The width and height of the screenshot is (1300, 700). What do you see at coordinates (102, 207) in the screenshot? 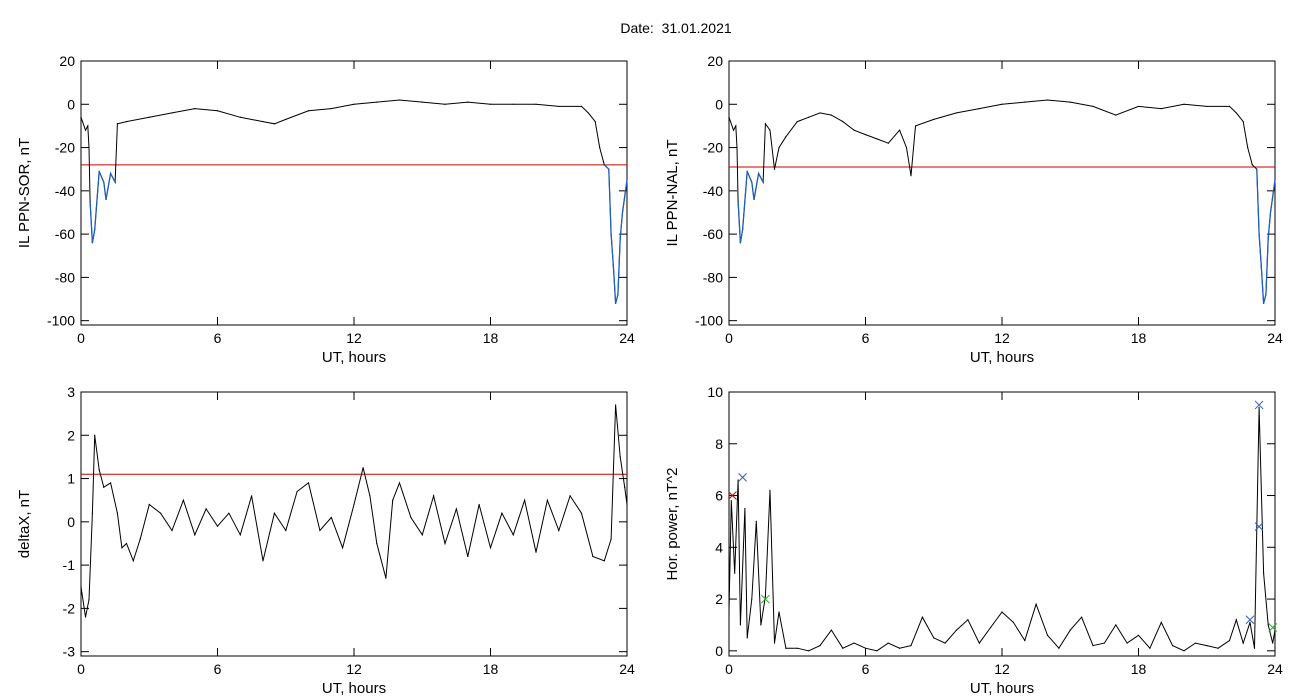
I see `below-threshold-segment` at bounding box center [102, 207].